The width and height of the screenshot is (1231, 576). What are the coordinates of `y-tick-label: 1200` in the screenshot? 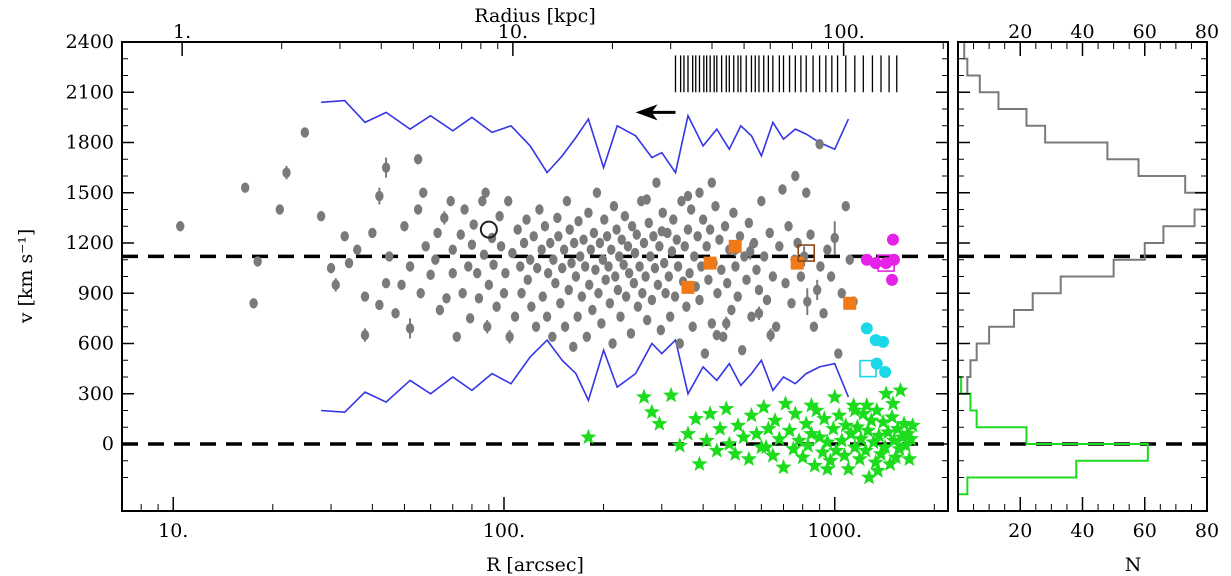 It's located at (90, 243).